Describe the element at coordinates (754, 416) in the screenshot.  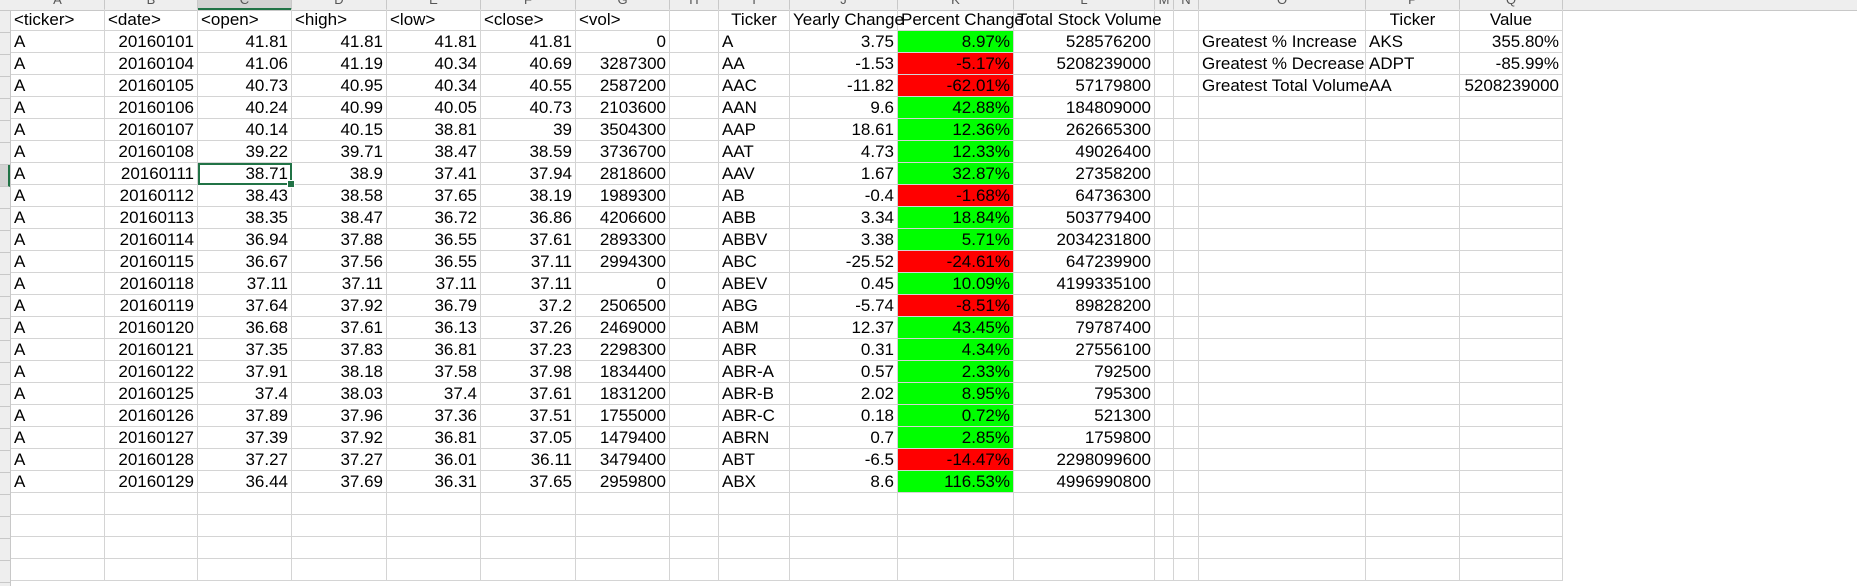
I see `summary-ticker-cell: ABR-C` at that location.